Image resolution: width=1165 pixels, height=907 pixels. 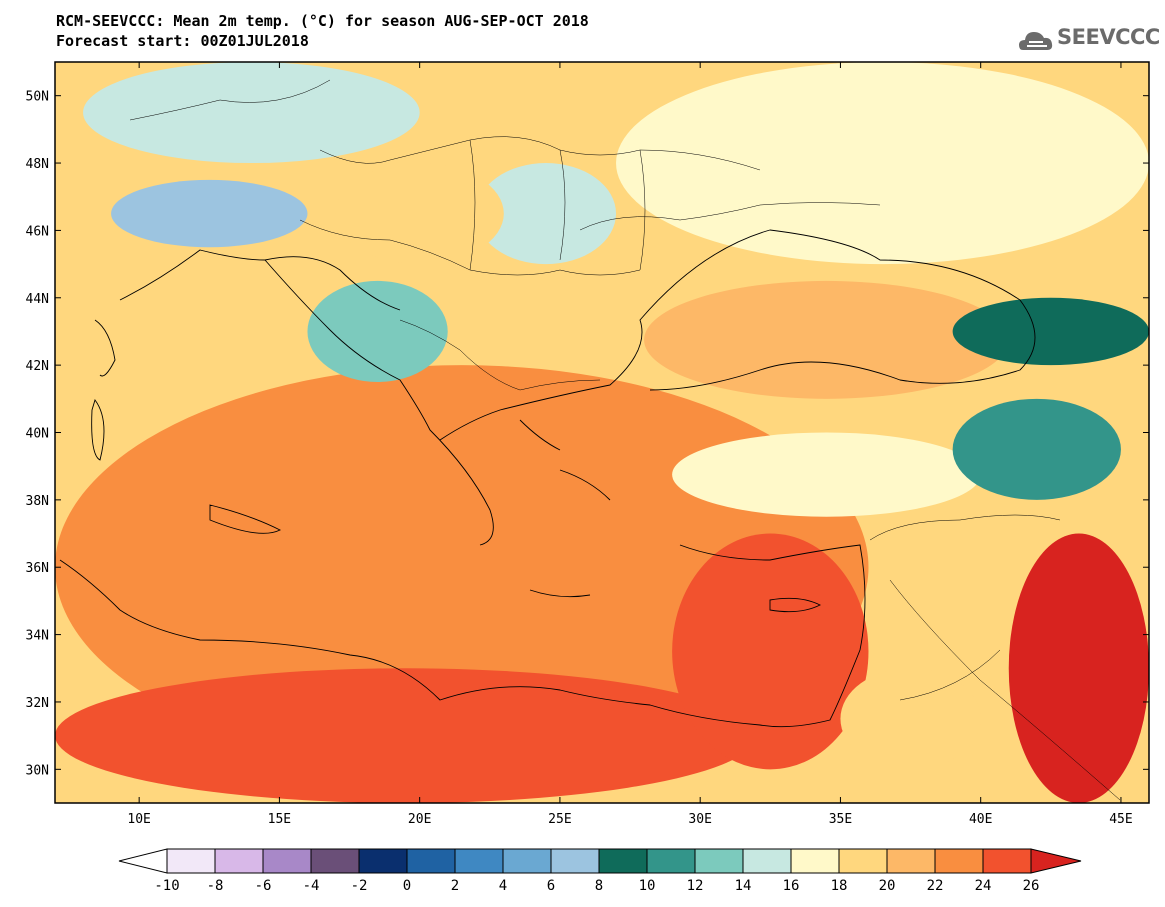 What do you see at coordinates (143, 861) in the screenshot?
I see `colorbar-under-triangle` at bounding box center [143, 861].